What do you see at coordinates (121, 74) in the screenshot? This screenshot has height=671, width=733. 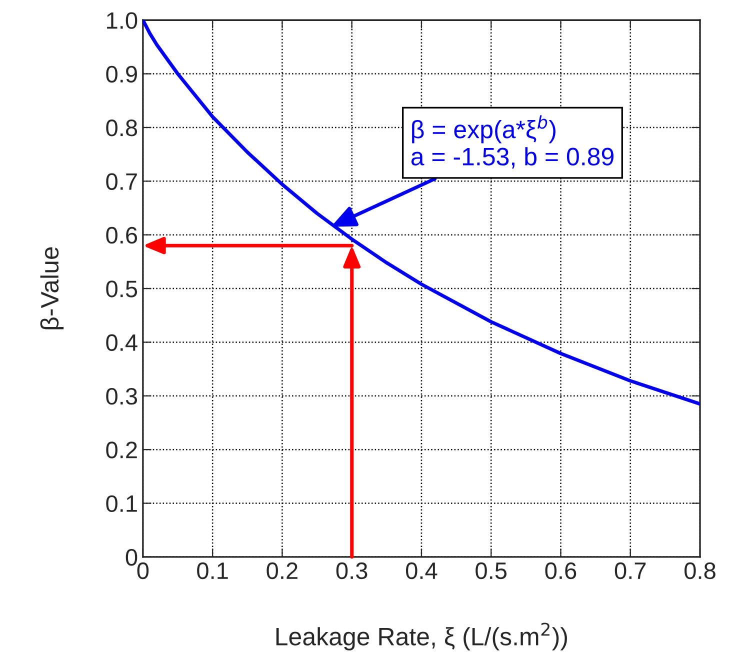 I see `y-tick-label: 0.9` at bounding box center [121, 74].